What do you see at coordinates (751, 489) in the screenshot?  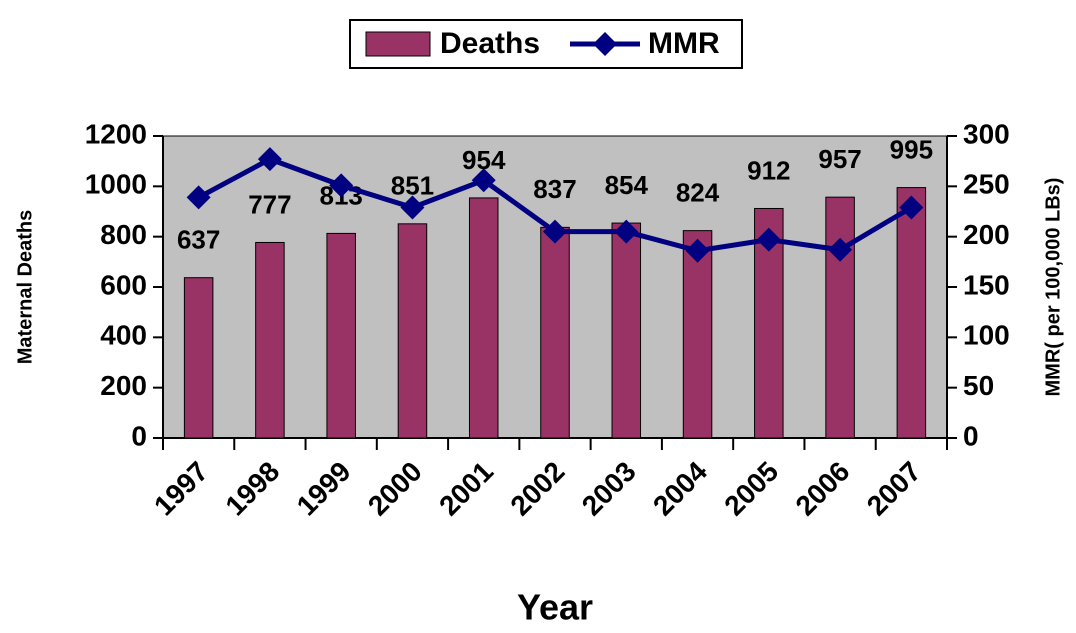 I see `x-tick-label: 2005` at bounding box center [751, 489].